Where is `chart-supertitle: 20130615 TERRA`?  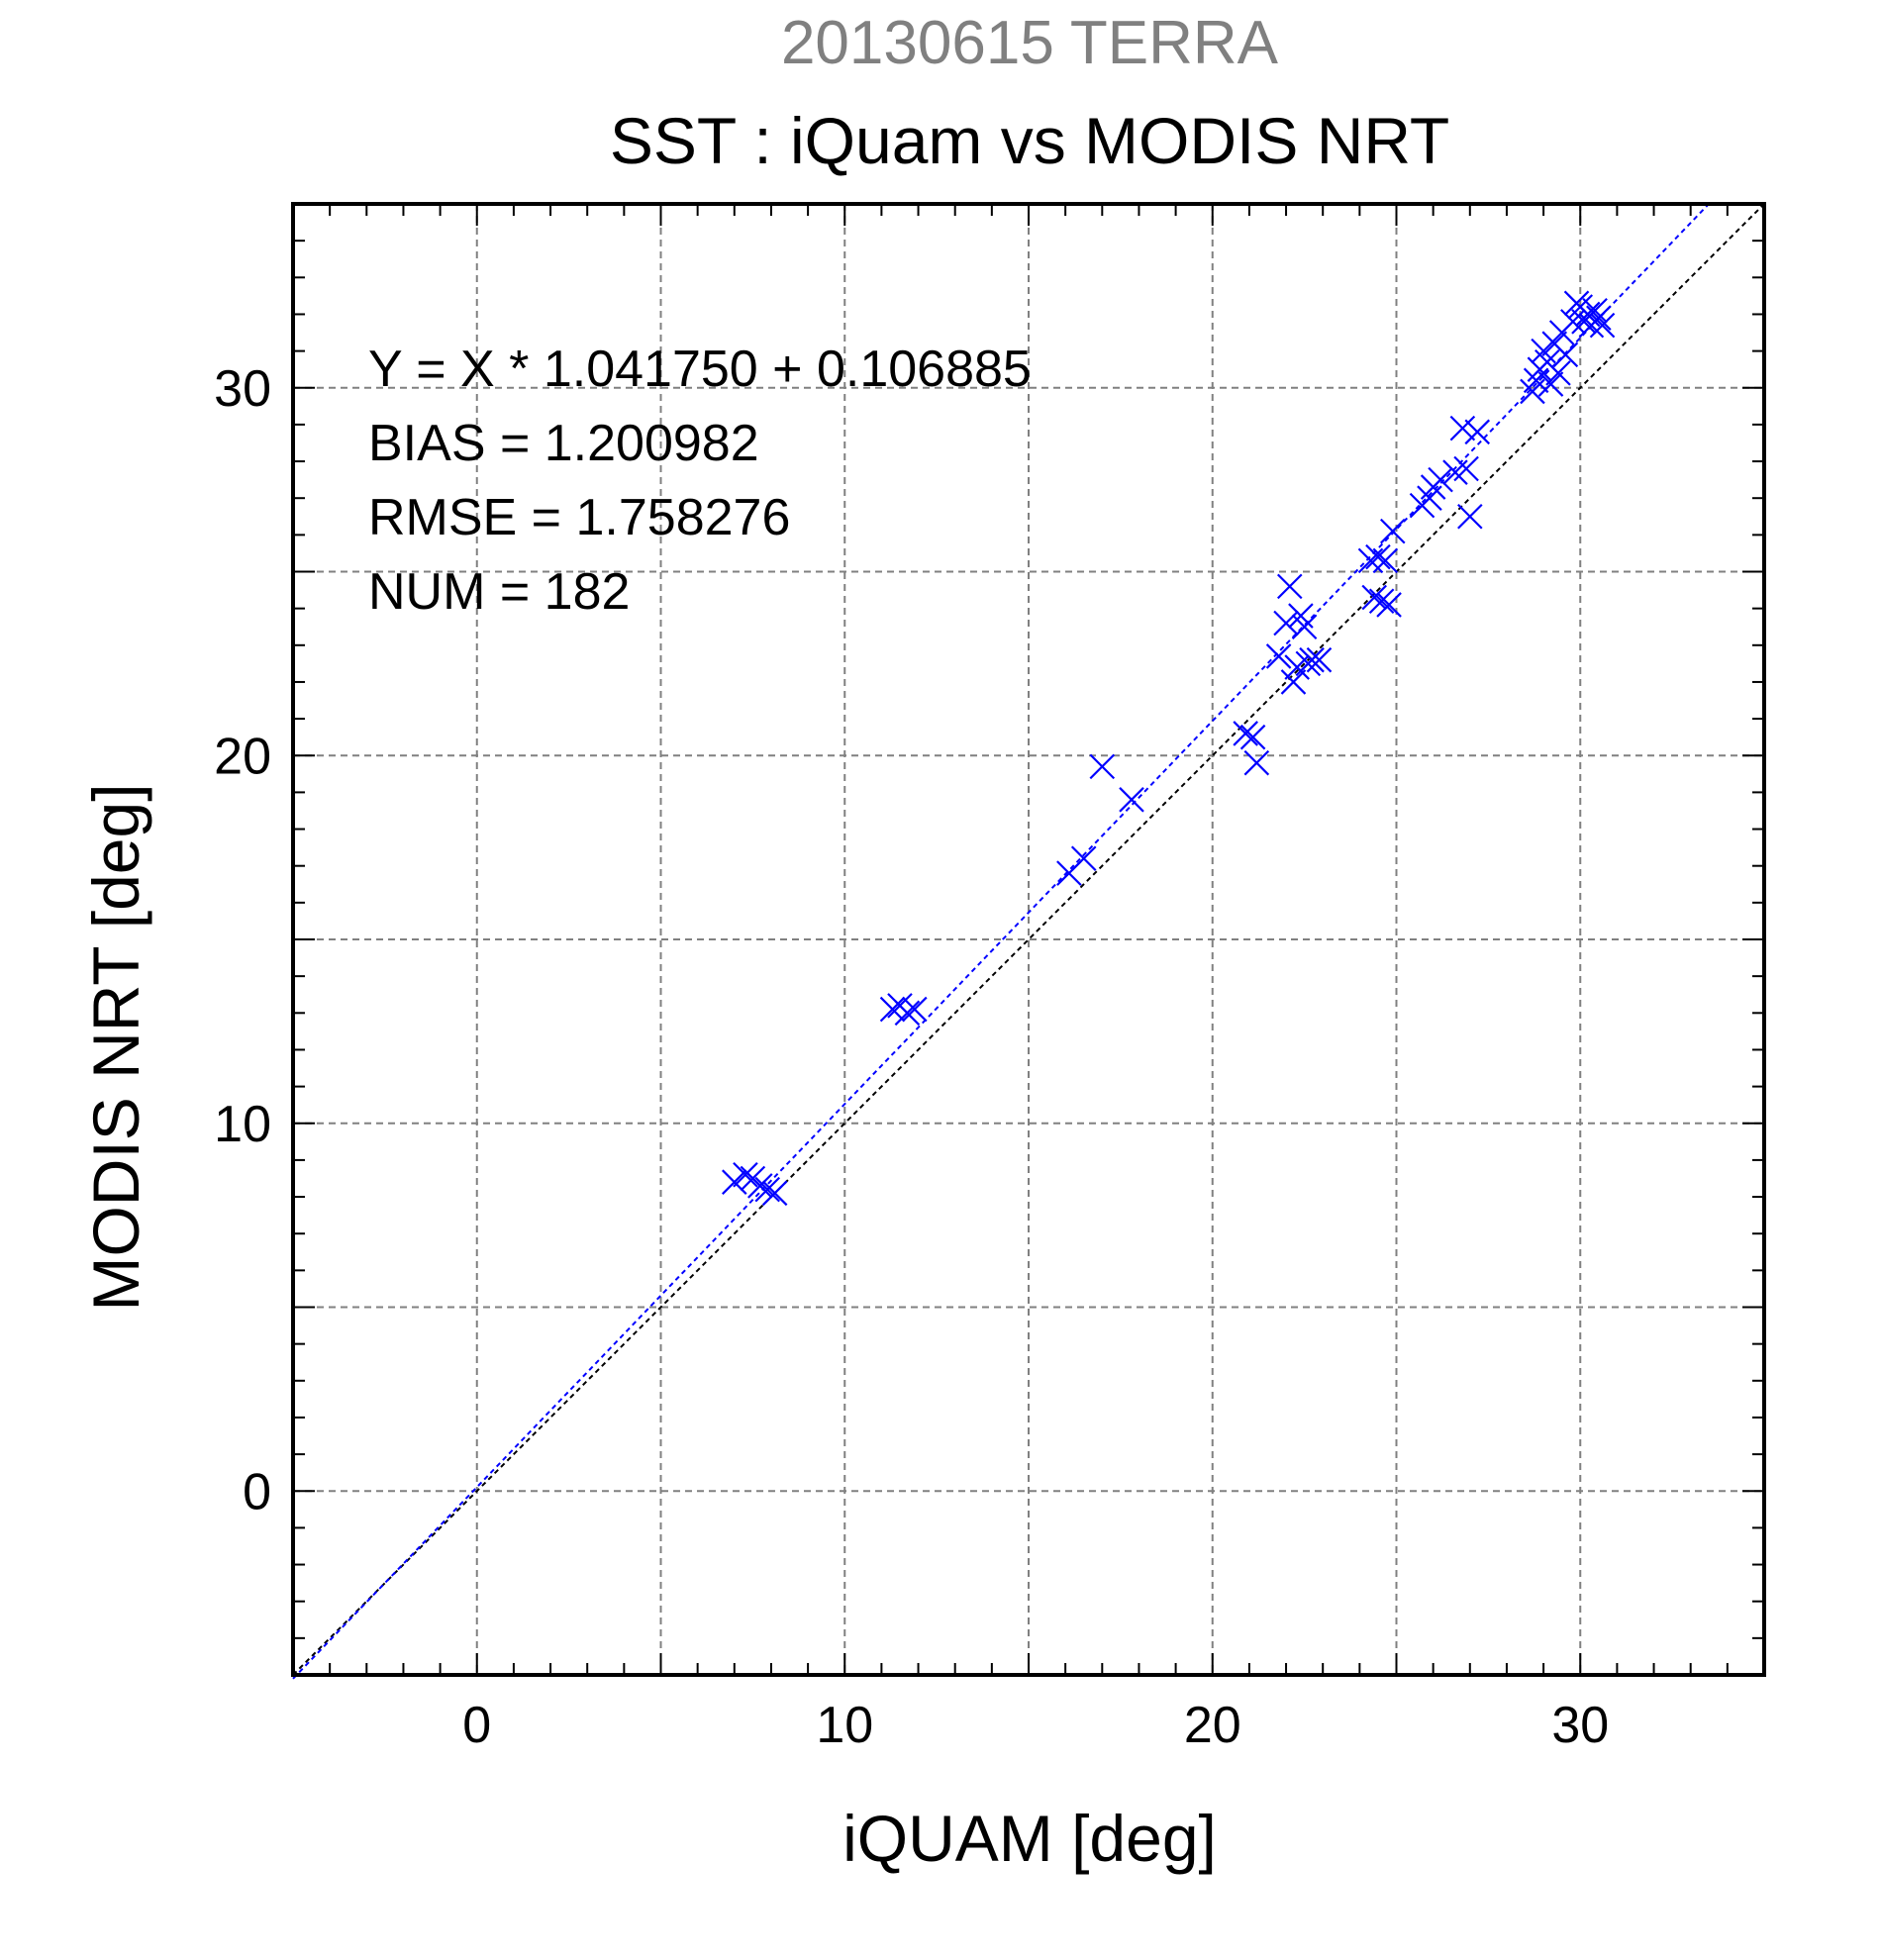 chart-supertitle: 20130615 TERRA is located at coordinates (1030, 43).